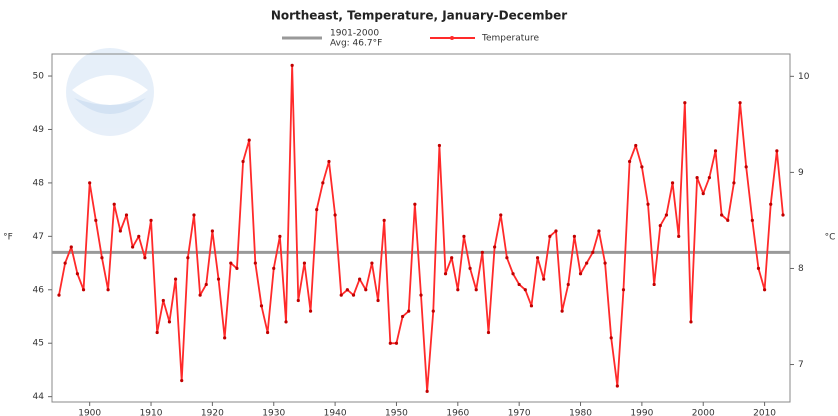 The height and width of the screenshot is (416, 838). What do you see at coordinates (452, 38) in the screenshot?
I see `legend-dot` at bounding box center [452, 38].